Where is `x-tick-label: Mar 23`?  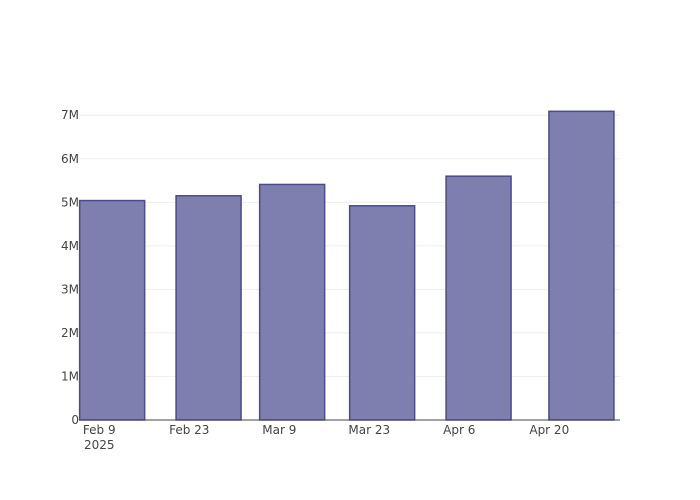
x-tick-label: Mar 23 is located at coordinates (369, 430).